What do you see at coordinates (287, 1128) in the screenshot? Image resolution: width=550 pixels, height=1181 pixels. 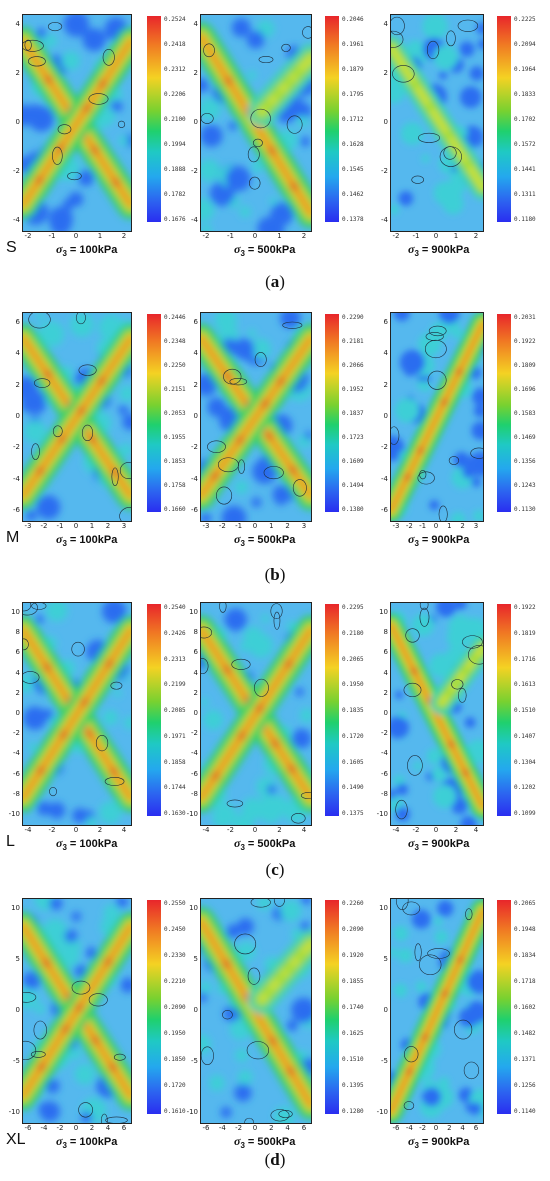 I see `x-tick-label: 4` at bounding box center [287, 1128].